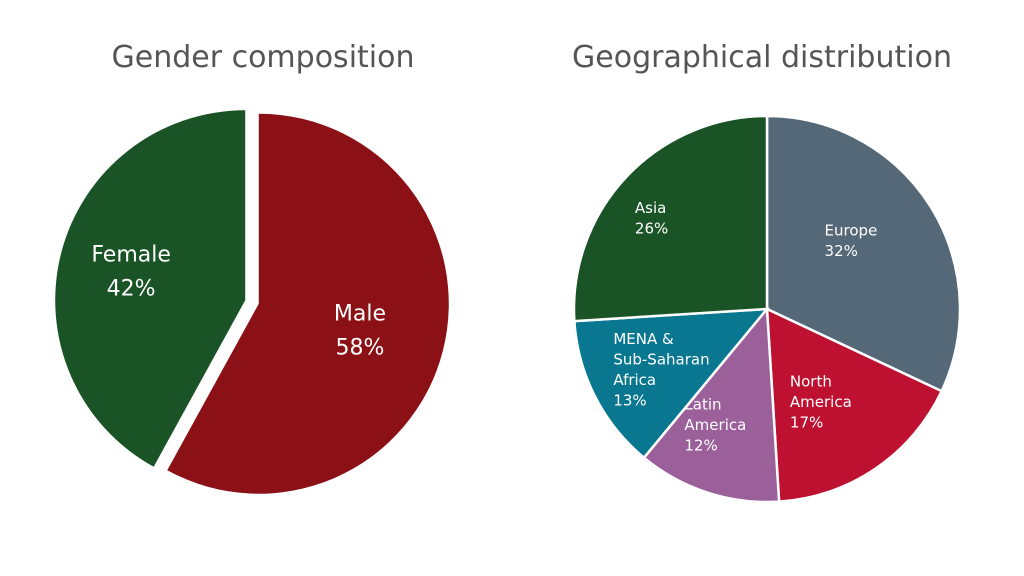  What do you see at coordinates (661, 370) in the screenshot?
I see `slice-label-mena-and-sub-saharan-africa: MENA & Sub-Saharan Africa 13%` at bounding box center [661, 370].